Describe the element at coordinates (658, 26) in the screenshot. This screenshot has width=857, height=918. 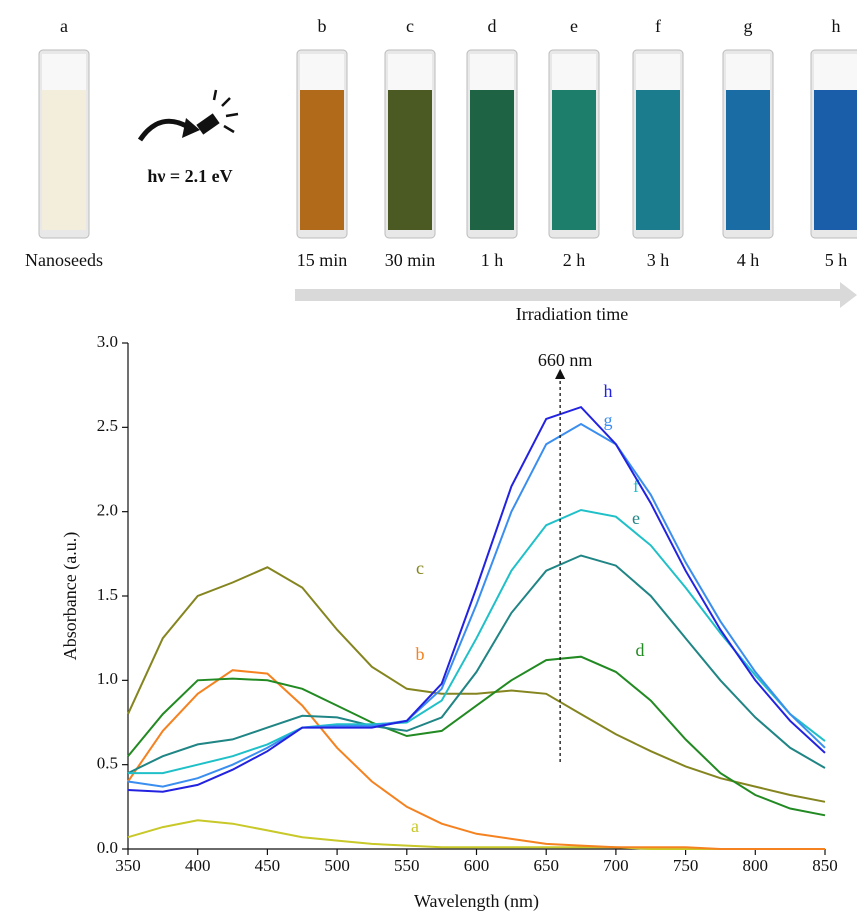
I see `sample-label: f` at that location.